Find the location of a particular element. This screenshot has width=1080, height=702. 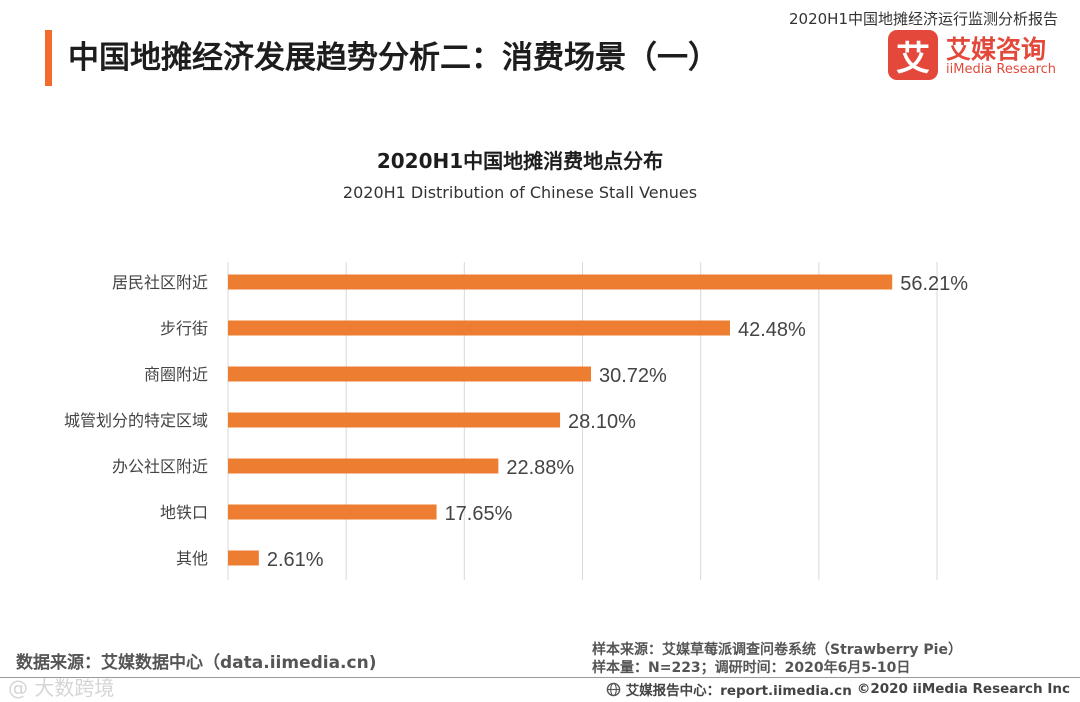

data-source: 数据来源：艾媒数据中心（data.iimedia.cn) is located at coordinates (196, 663).